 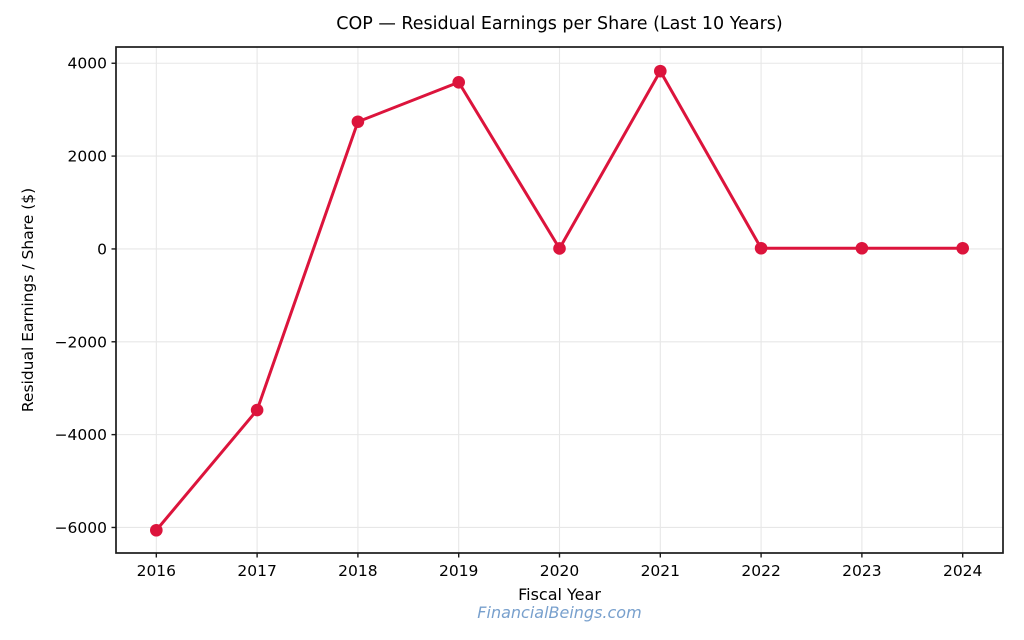 What do you see at coordinates (660, 571) in the screenshot?
I see `x-tick-label: 2021` at bounding box center [660, 571].